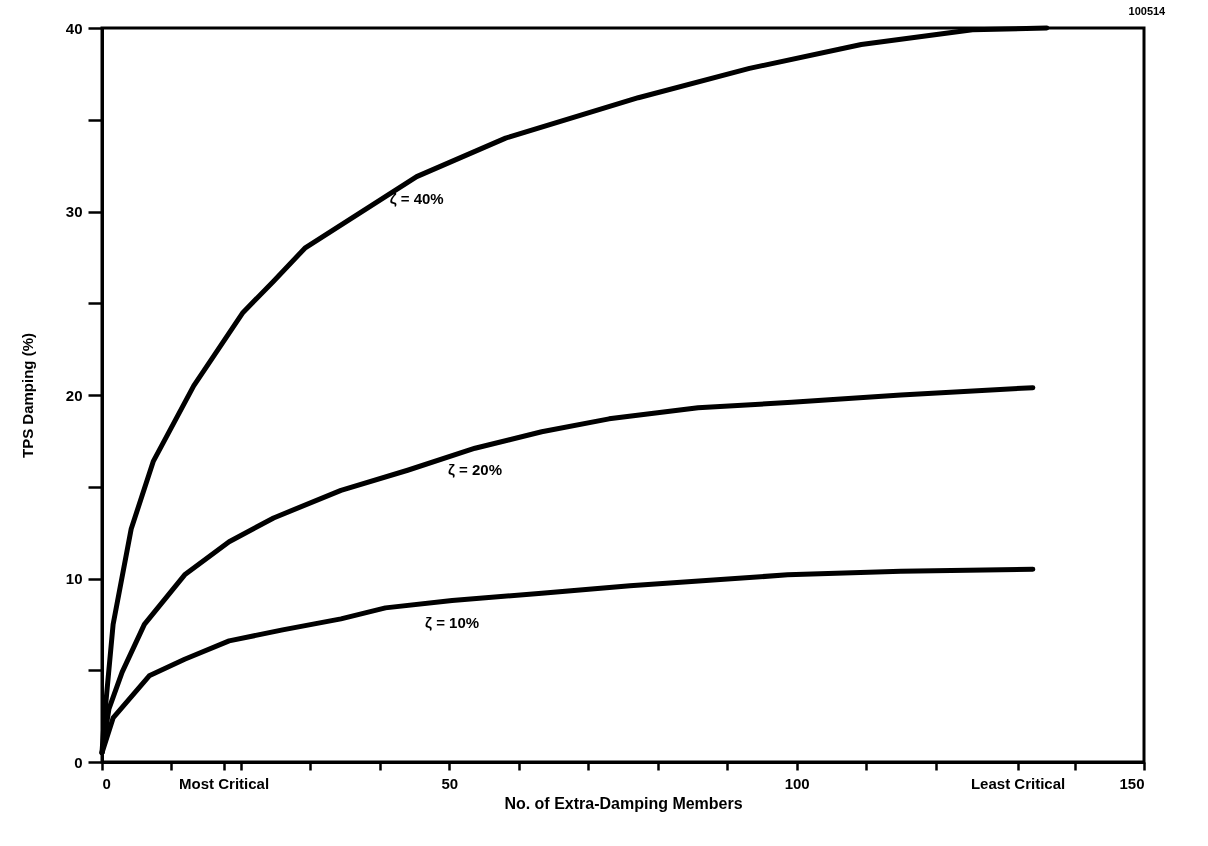 This screenshot has width=1208, height=846. What do you see at coordinates (78, 762) in the screenshot?
I see `y-tick-label: 0` at bounding box center [78, 762].